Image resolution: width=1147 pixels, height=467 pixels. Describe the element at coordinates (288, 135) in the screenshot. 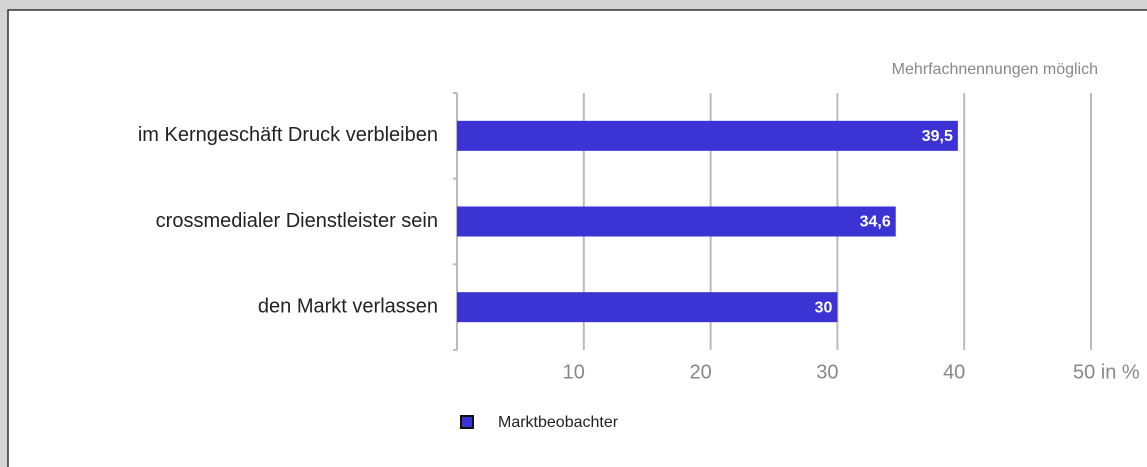

I see `category-label: im Kerngeschäft Druck verbleiben` at that location.